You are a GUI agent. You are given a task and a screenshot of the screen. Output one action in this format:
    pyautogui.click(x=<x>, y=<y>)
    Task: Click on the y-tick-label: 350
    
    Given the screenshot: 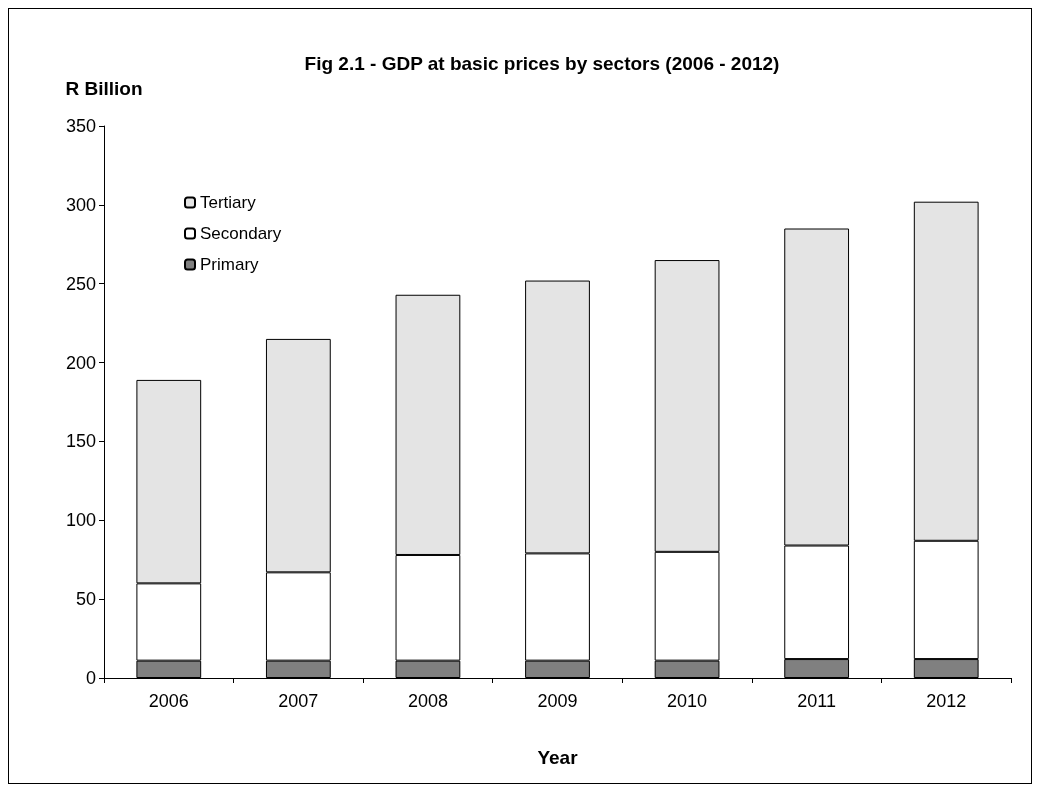 What is the action you would take?
    pyautogui.click(x=80, y=126)
    